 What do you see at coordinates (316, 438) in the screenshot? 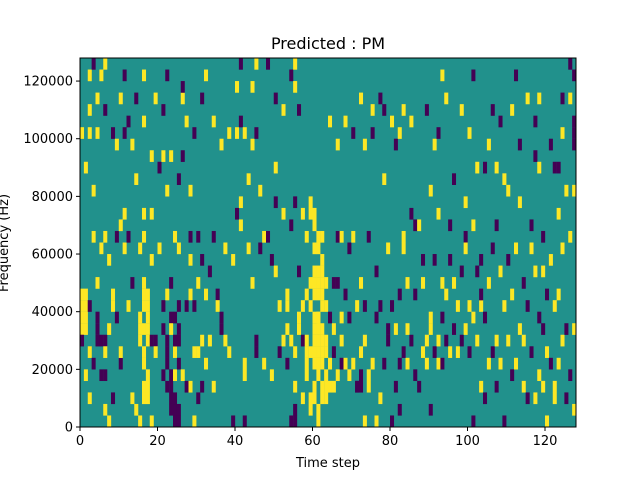
I see `x-axis: 0 20 40 60 80 100 120` at bounding box center [316, 438].